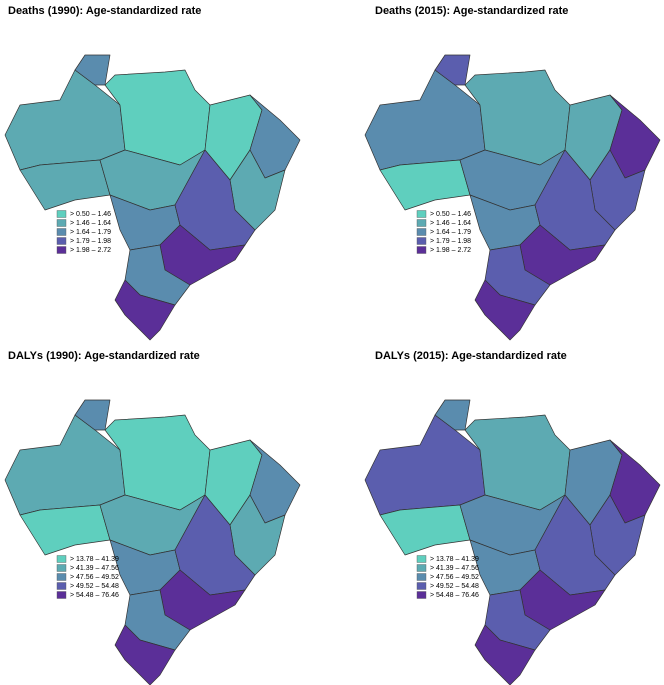  Describe the element at coordinates (471, 11) in the screenshot. I see `panel-title: Deaths (2015): Age-standardized rate` at that location.